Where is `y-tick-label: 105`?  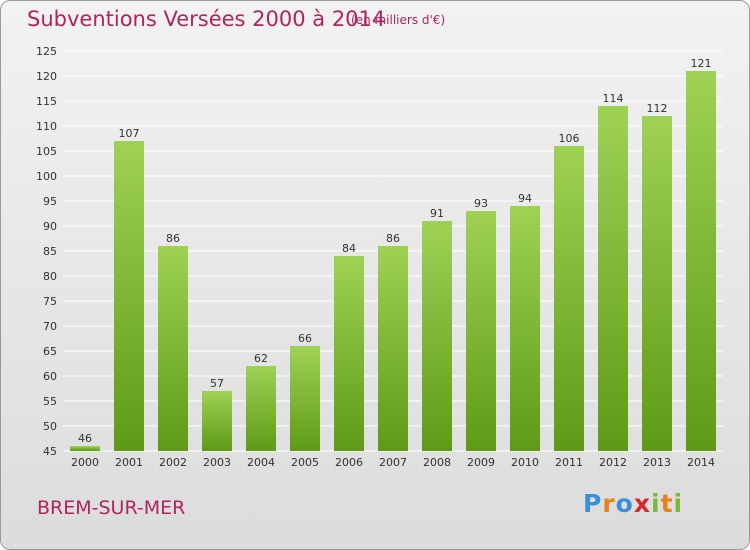 y-tick-label: 105 is located at coordinates (46, 151).